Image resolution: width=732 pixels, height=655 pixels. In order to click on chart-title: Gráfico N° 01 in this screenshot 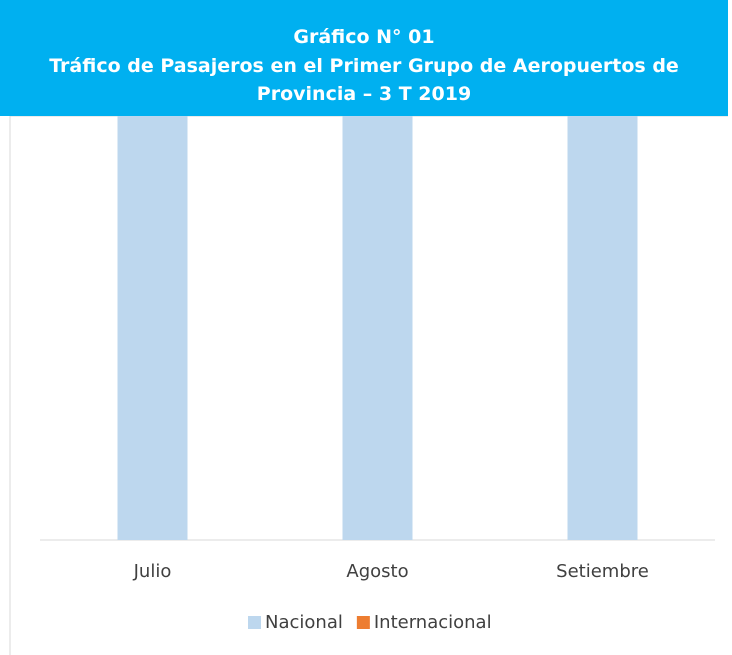, I will do `click(364, 37)`.